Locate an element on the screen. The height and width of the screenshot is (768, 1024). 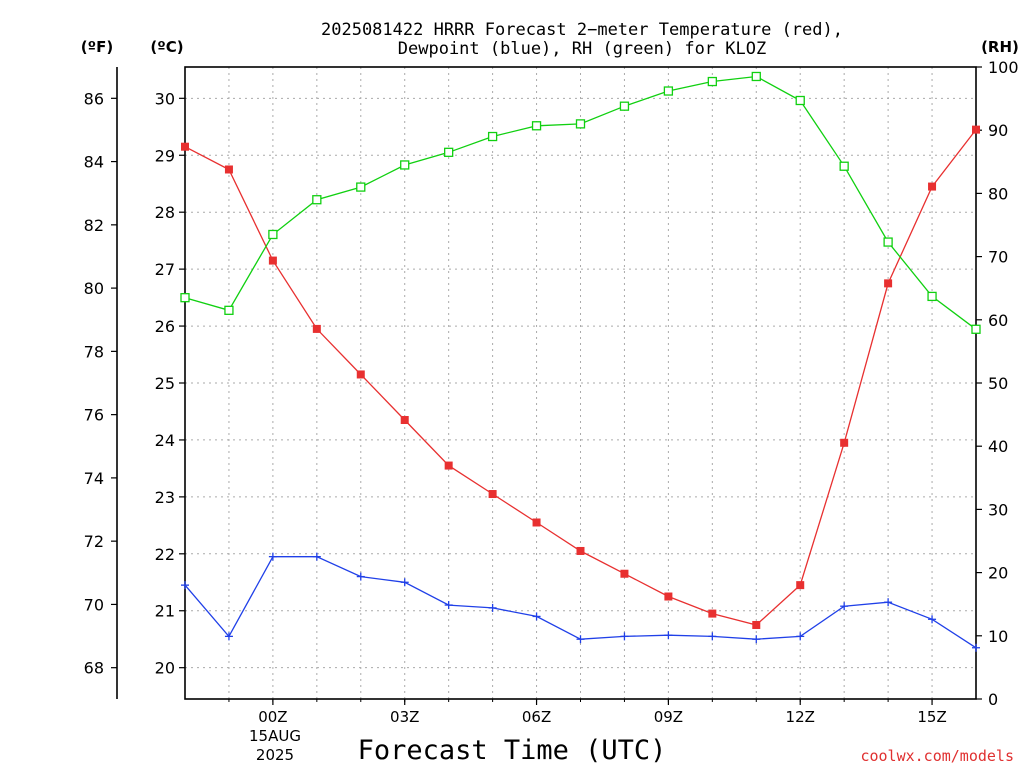
chart-title-line2: Dewpoint (blue), RH (green) for KLOZ is located at coordinates (582, 49).